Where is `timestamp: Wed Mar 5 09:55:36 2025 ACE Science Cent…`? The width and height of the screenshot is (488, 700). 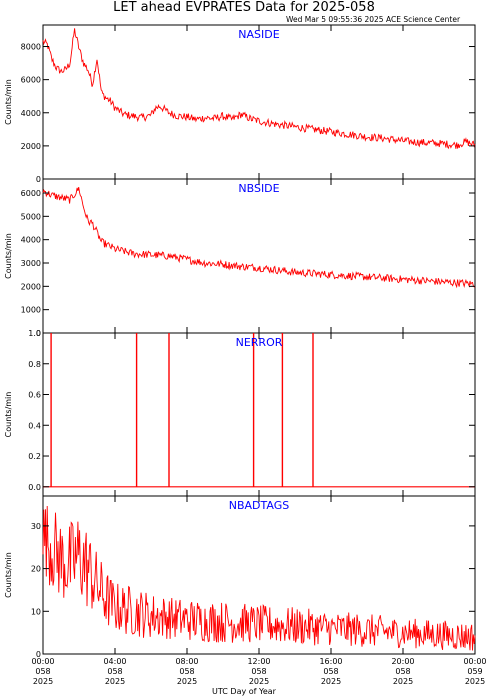
timestamp: Wed Mar 5 09:55:36 2025 ACE Science Cent… is located at coordinates (373, 19).